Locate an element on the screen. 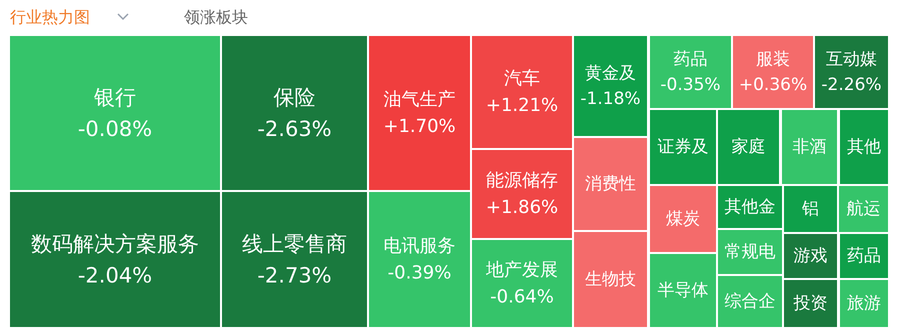 The height and width of the screenshot is (333, 897). title: 行业热力图 is located at coordinates (50, 17).